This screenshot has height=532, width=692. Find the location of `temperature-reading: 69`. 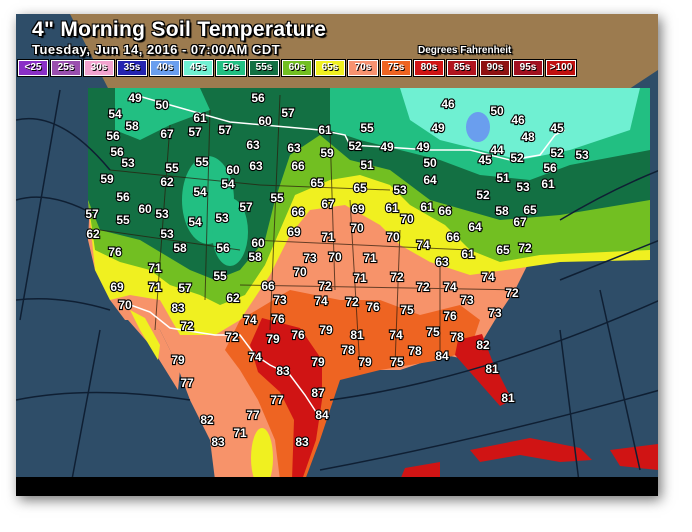

temperature-reading: 69 is located at coordinates (294, 232).